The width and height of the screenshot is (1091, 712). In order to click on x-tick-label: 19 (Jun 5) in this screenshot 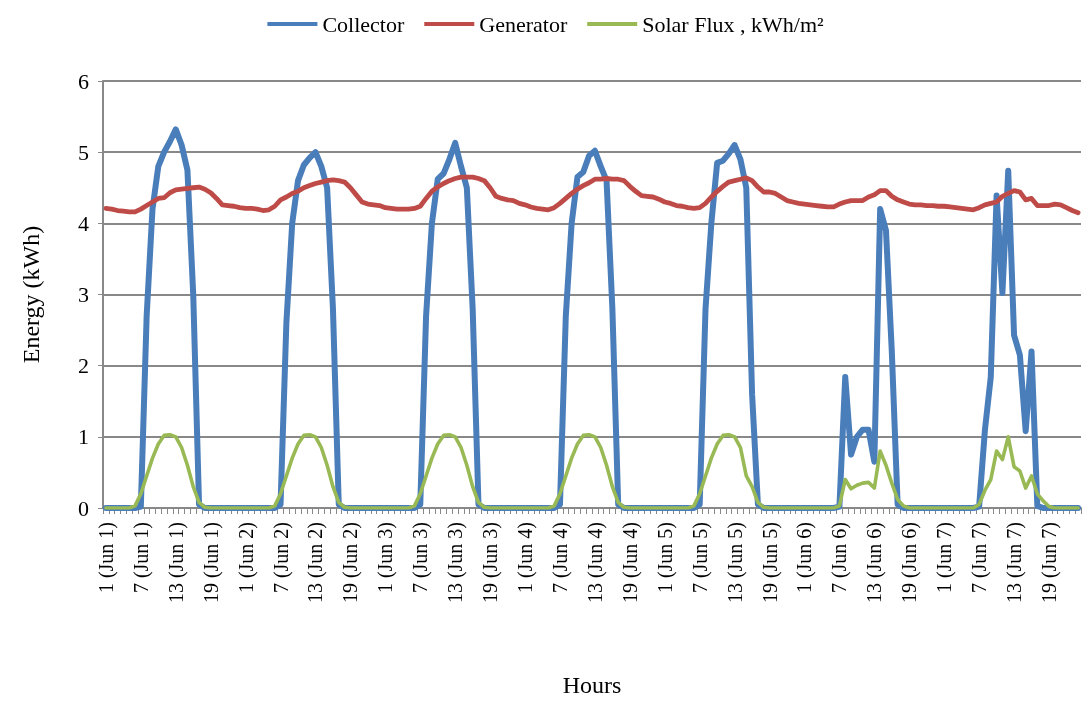, I will do `click(770, 563)`.